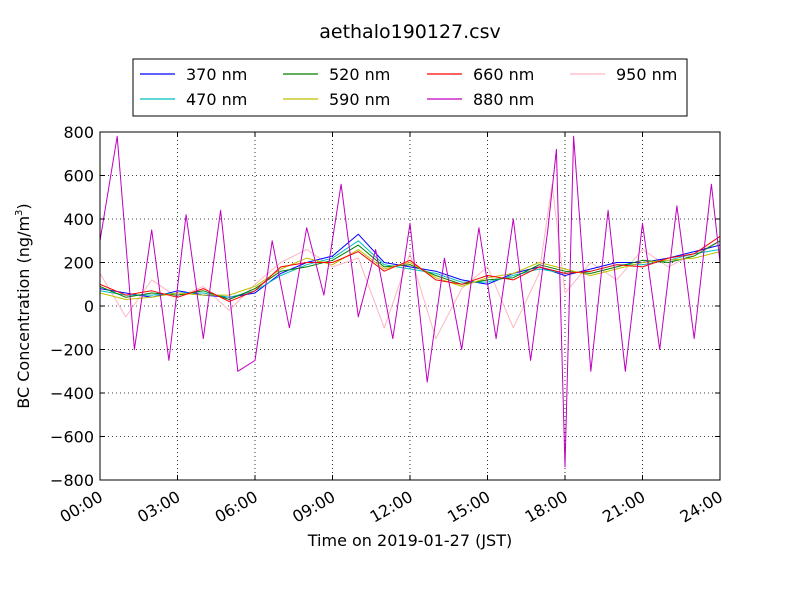 This screenshot has height=604, width=800. Describe the element at coordinates (72, 350) in the screenshot. I see `y-tick-label: −200` at that location.